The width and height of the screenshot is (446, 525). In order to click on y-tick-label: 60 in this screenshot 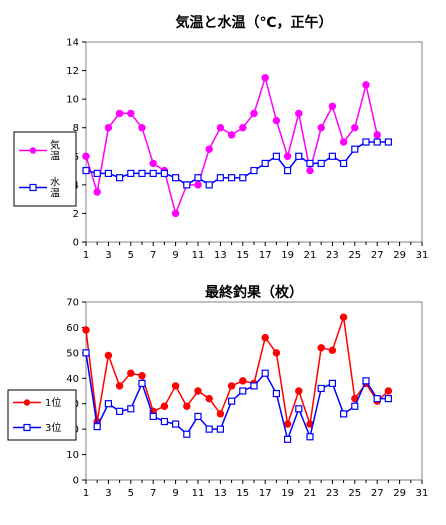, I will do `click(72, 328)`.